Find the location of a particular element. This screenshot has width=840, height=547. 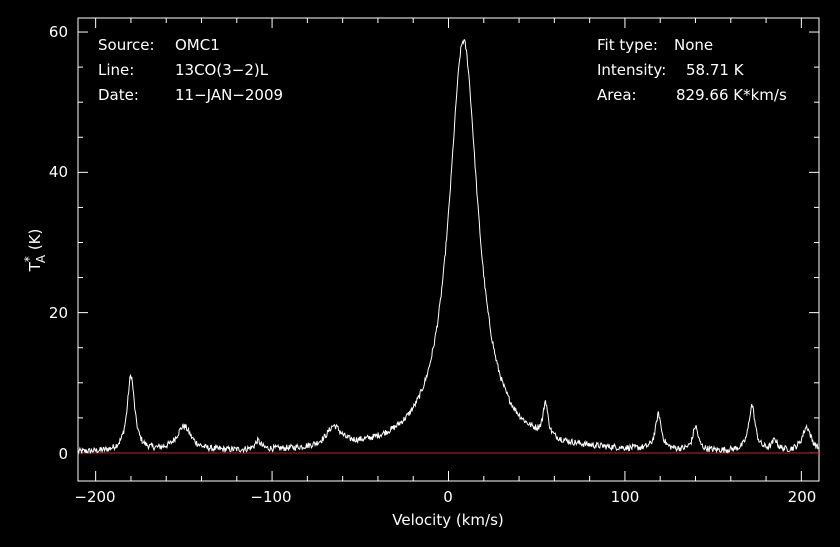

y-axis-label-sup: * is located at coordinates (29, 259).